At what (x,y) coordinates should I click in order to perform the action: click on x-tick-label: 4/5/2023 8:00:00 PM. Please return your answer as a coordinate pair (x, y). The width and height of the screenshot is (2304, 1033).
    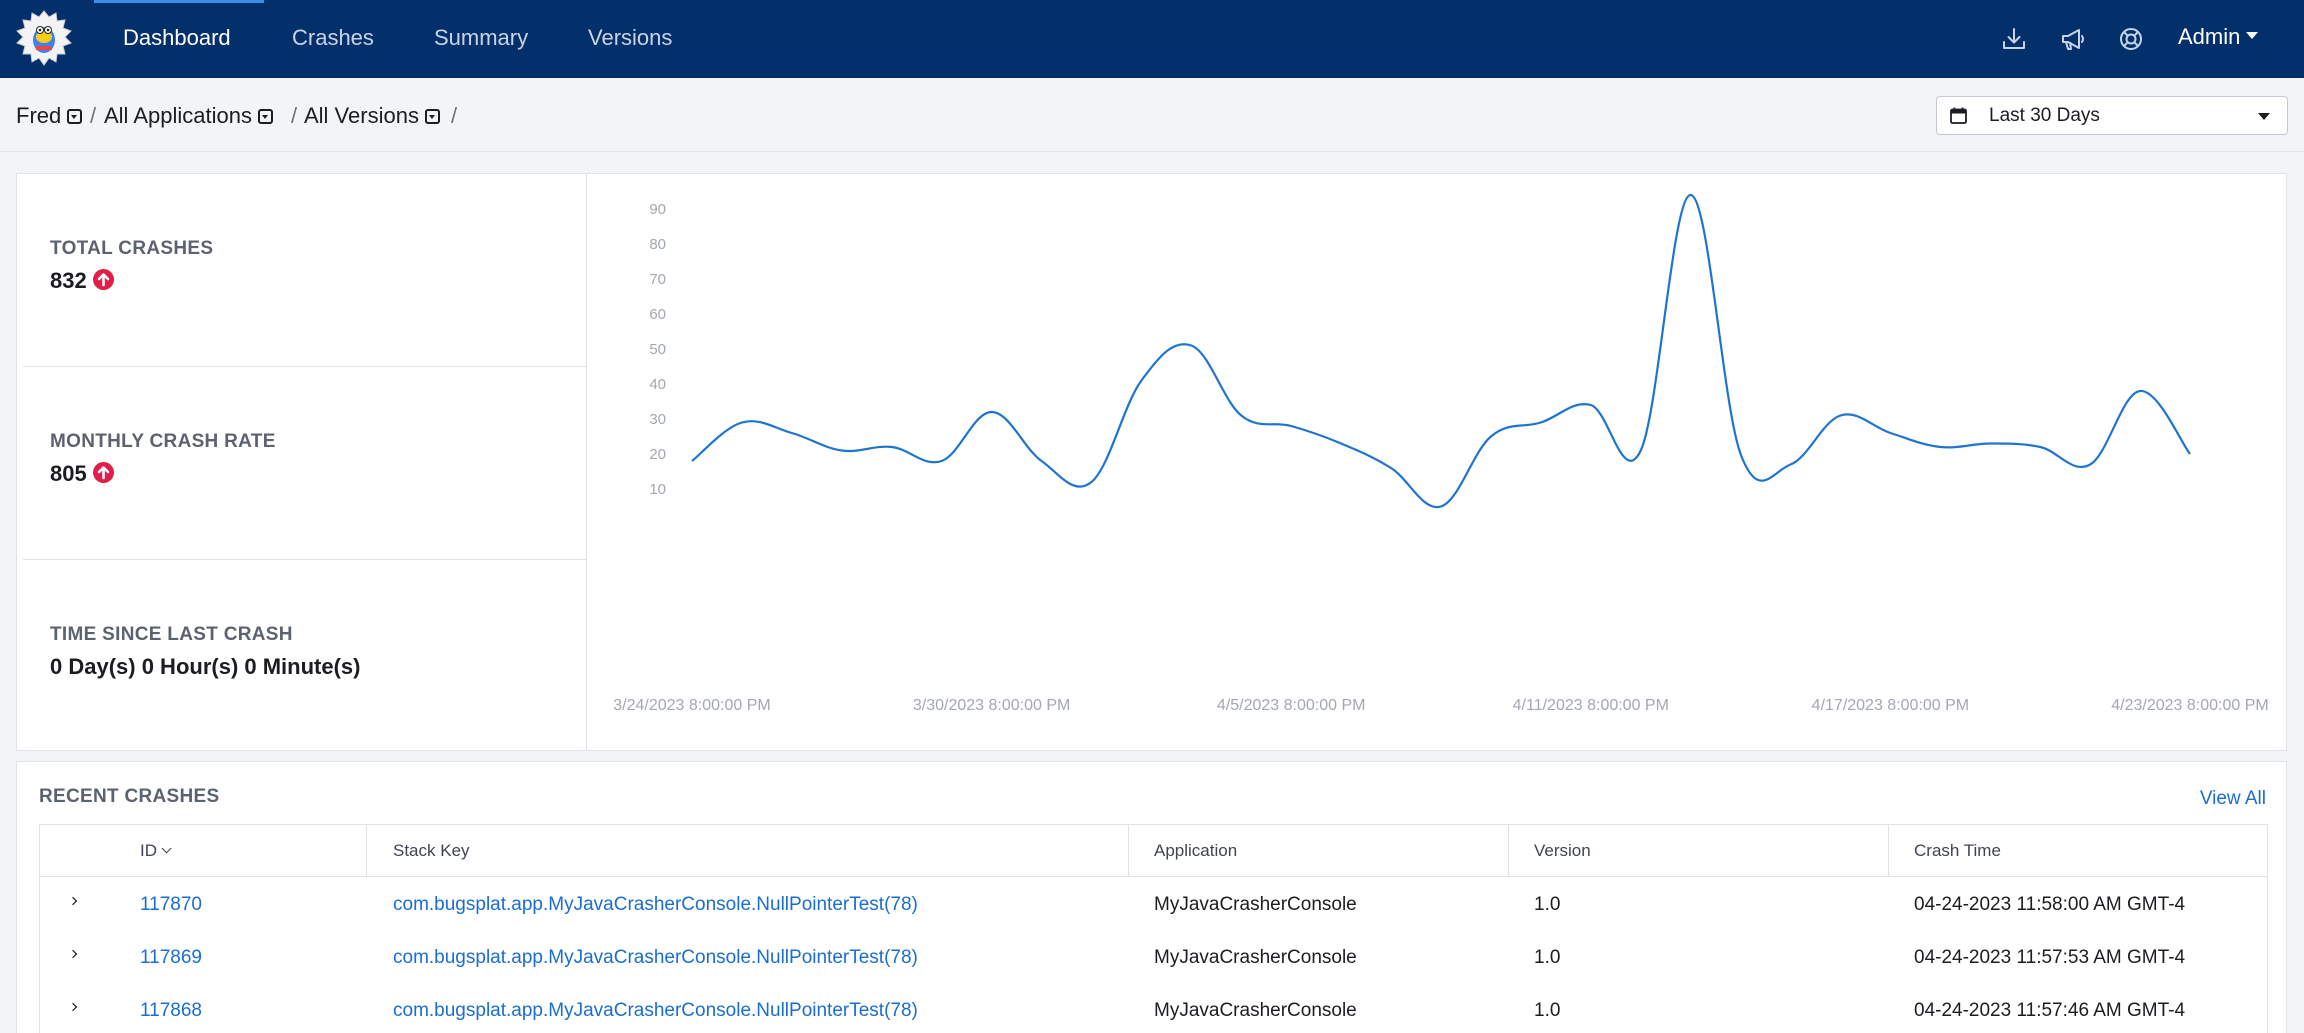
    Looking at the image, I should click on (1291, 705).